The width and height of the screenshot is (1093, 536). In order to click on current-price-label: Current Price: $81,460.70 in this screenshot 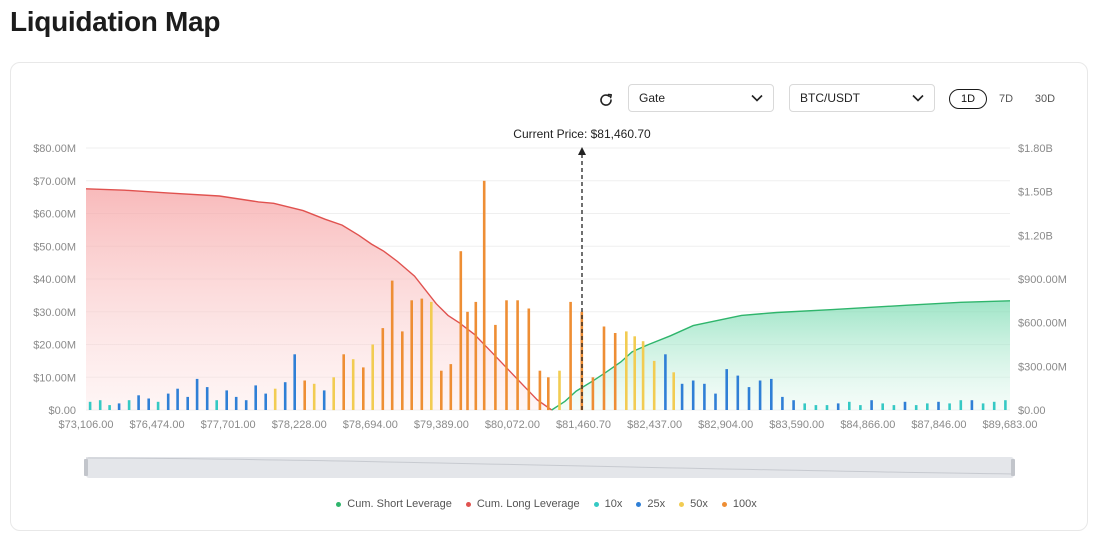, I will do `click(582, 134)`.